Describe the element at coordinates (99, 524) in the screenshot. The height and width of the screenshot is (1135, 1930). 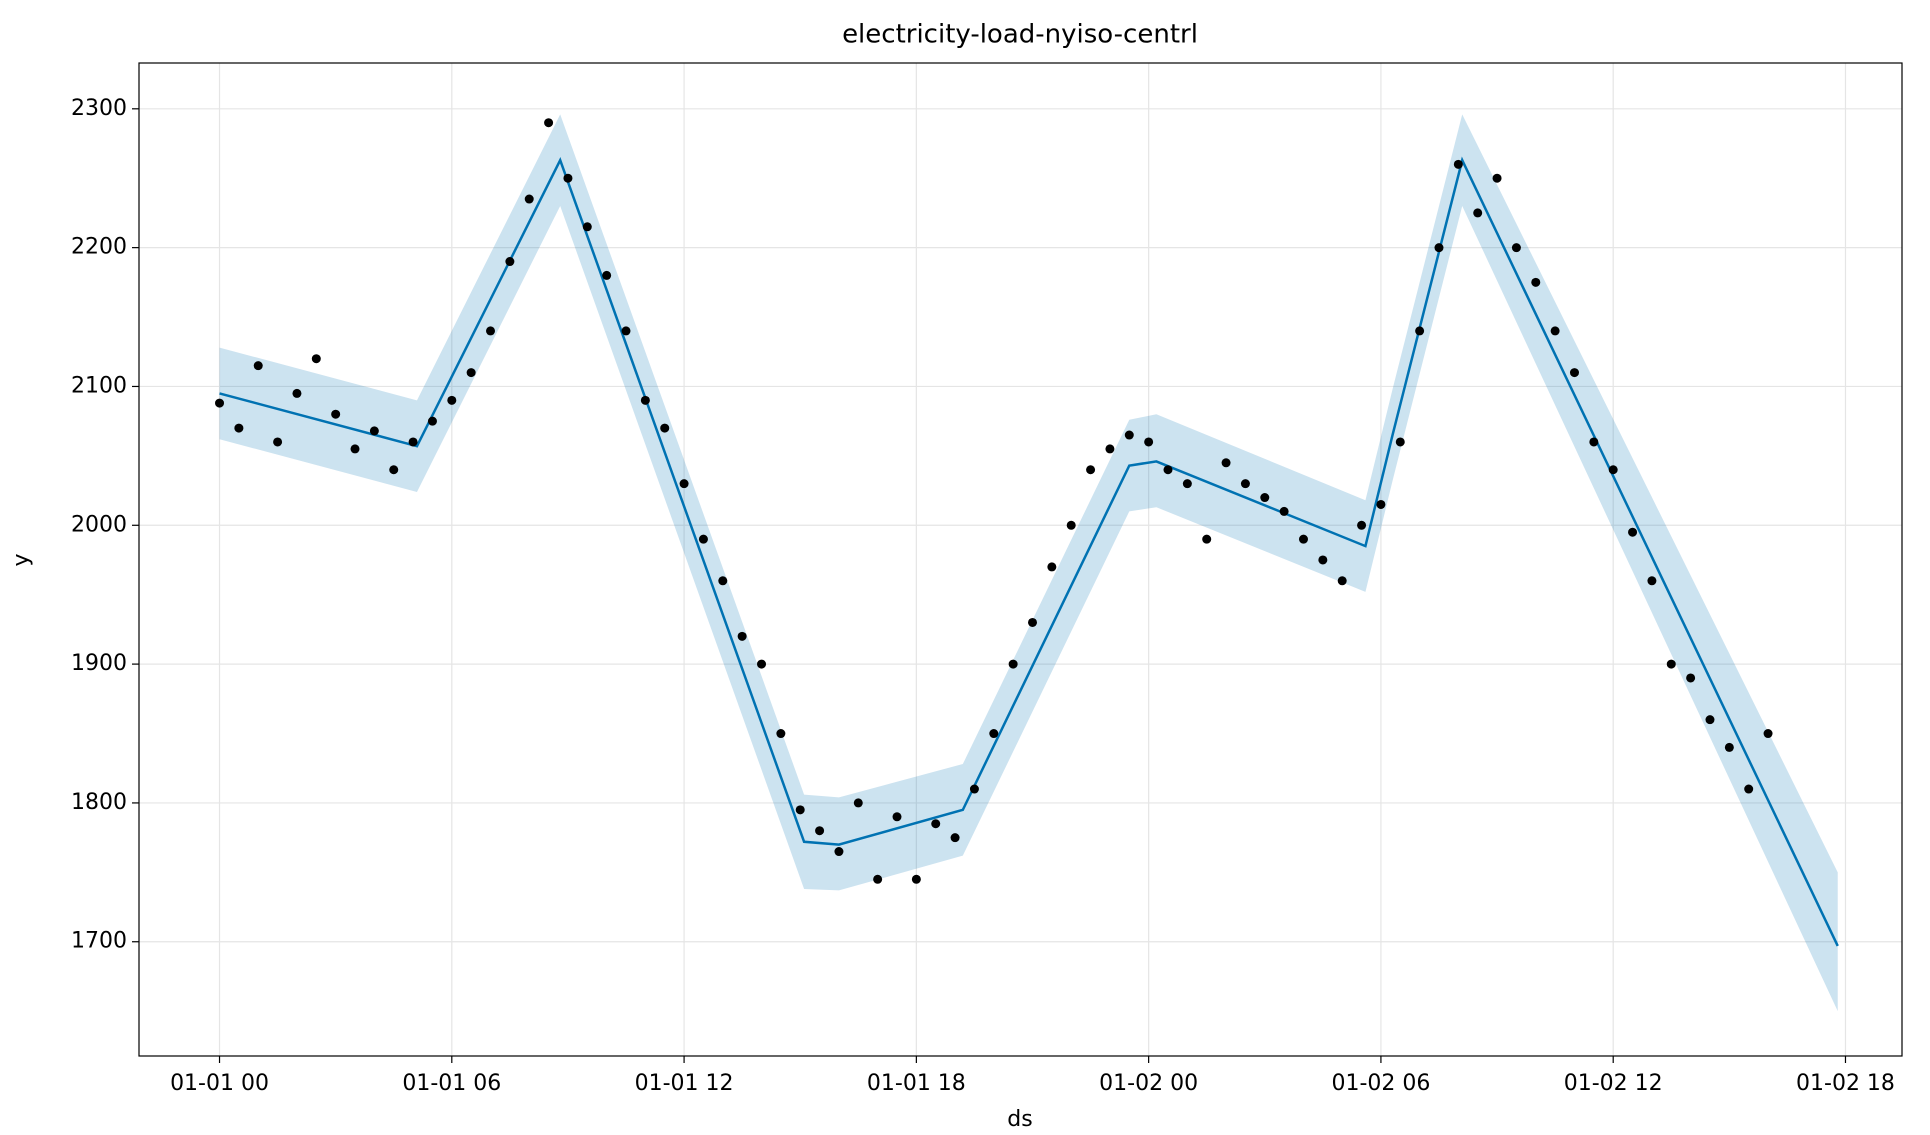
I see `y-tick-label: 2000` at that location.